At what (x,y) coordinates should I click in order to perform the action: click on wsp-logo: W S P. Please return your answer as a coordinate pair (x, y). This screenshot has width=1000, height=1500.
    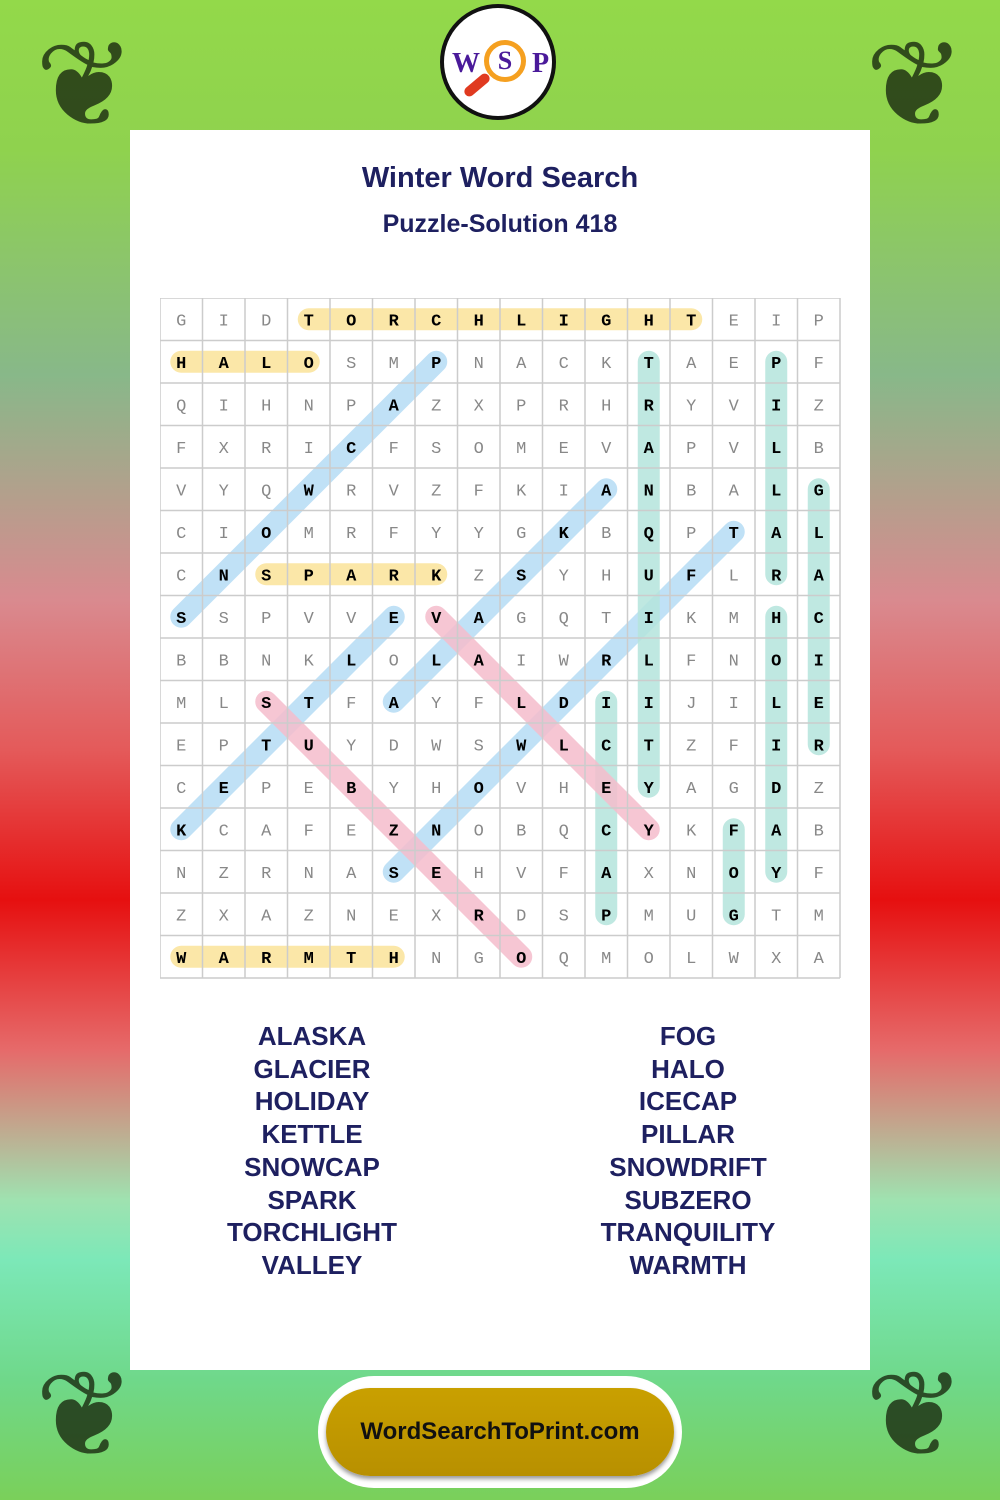
    Looking at the image, I should click on (498, 62).